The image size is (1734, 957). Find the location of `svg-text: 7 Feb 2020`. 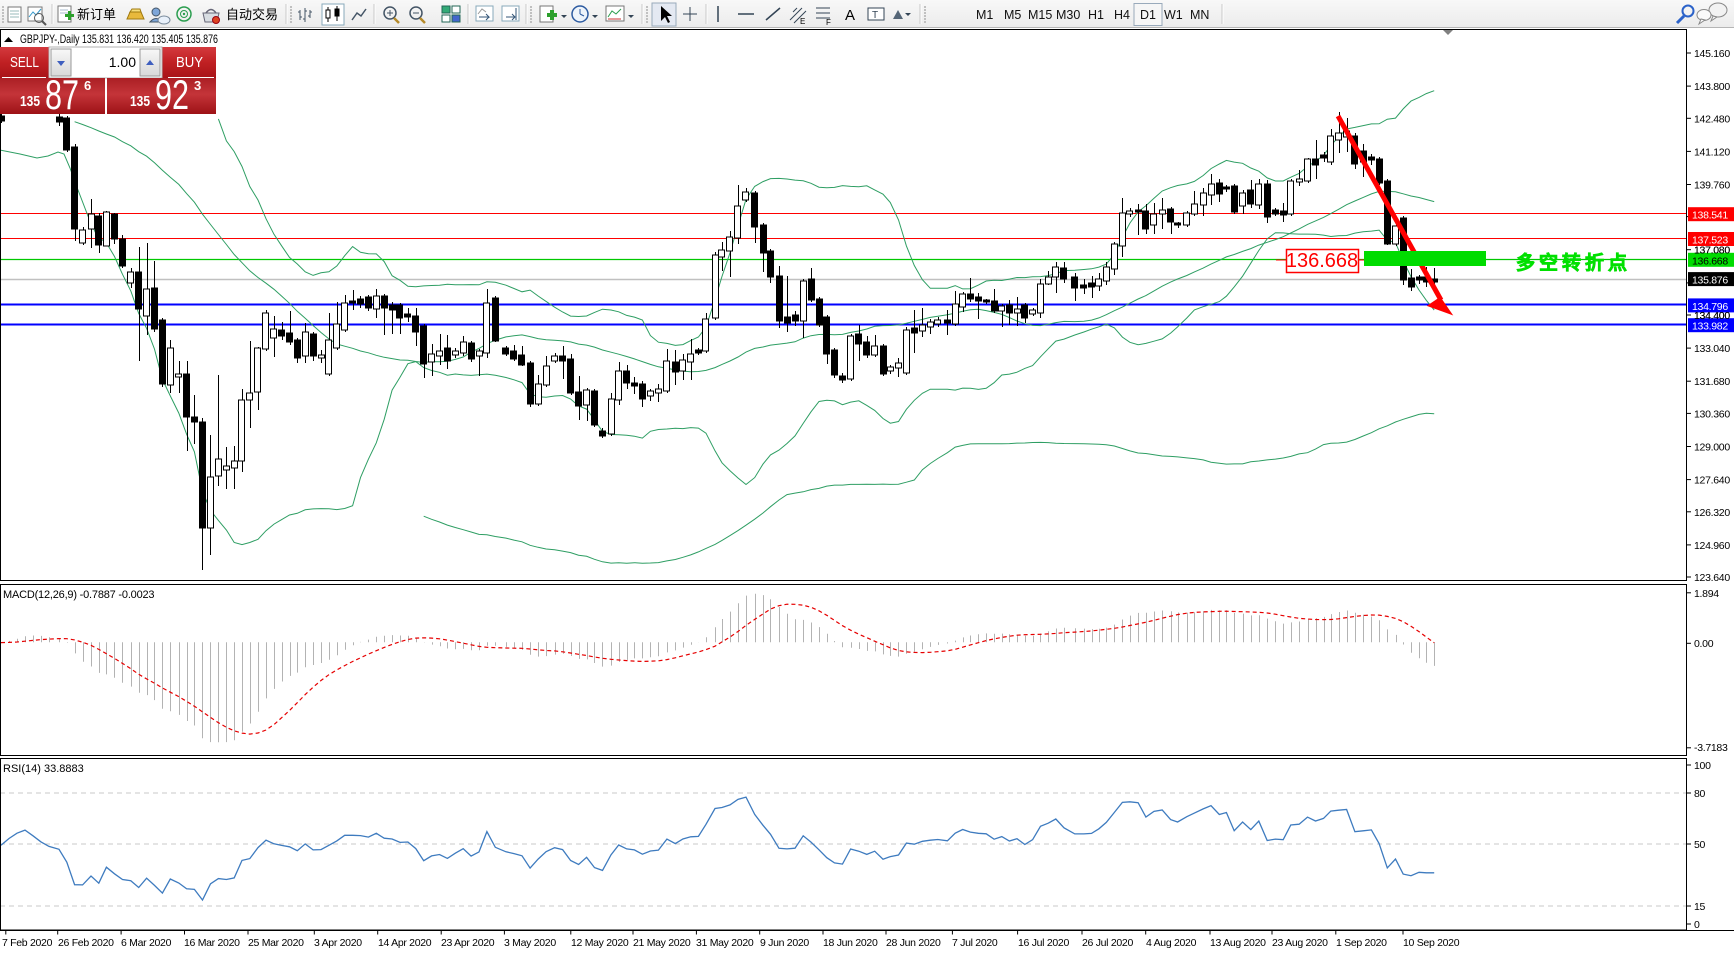

svg-text: 7 Feb 2020 is located at coordinates (27, 943).